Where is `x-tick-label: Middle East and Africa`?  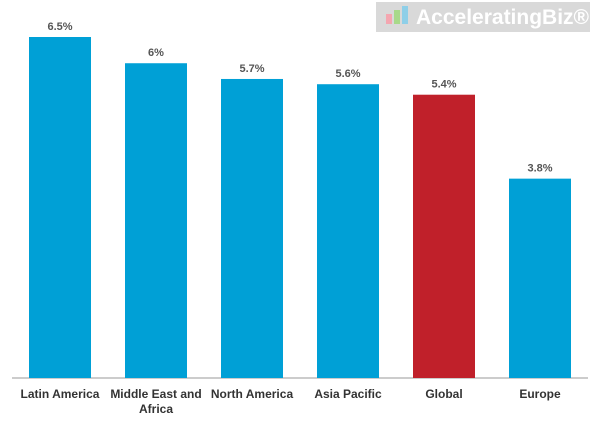 x-tick-label: Middle East and Africa is located at coordinates (156, 401).